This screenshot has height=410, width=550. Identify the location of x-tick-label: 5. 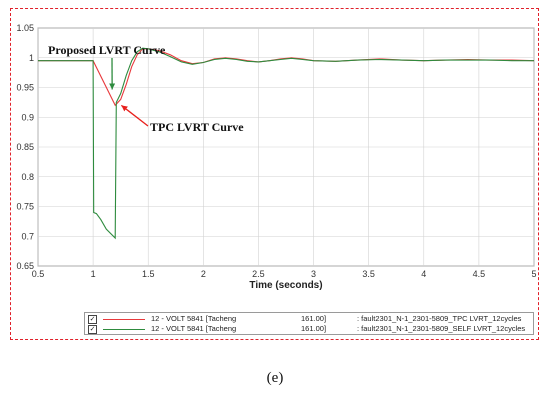
(533, 274).